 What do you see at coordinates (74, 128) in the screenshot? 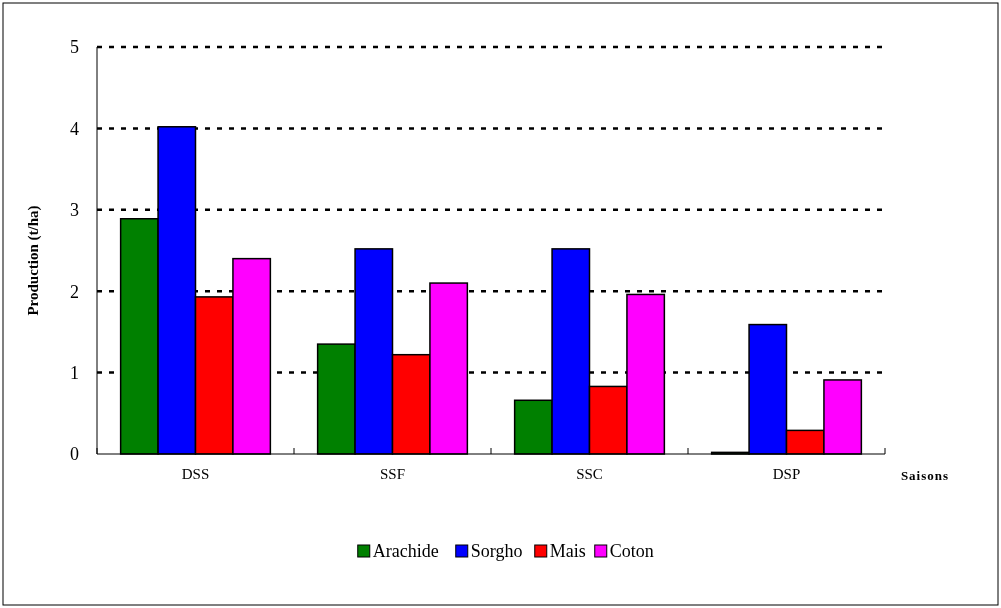
I see `y-tick-label: 4` at bounding box center [74, 128].